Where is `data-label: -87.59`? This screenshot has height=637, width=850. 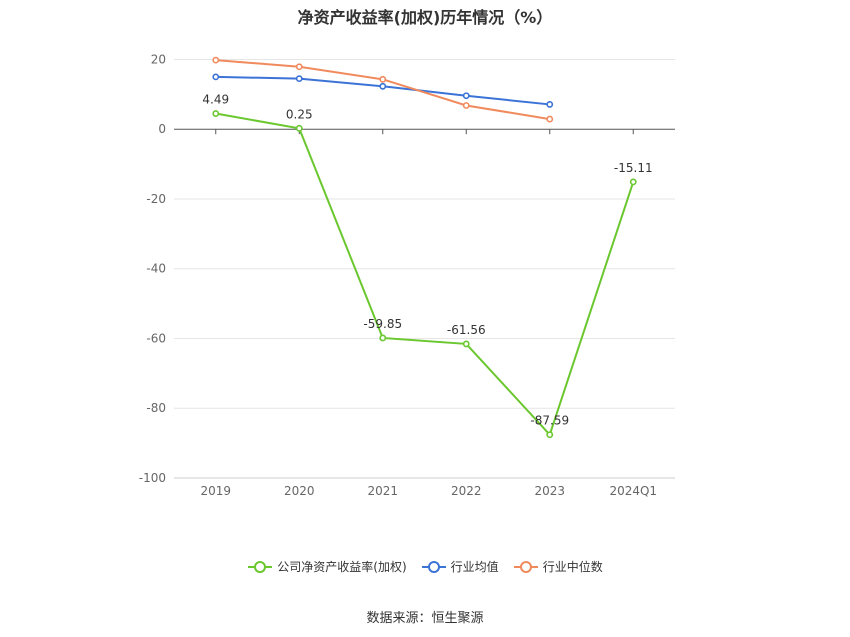
data-label: -87.59 is located at coordinates (549, 421).